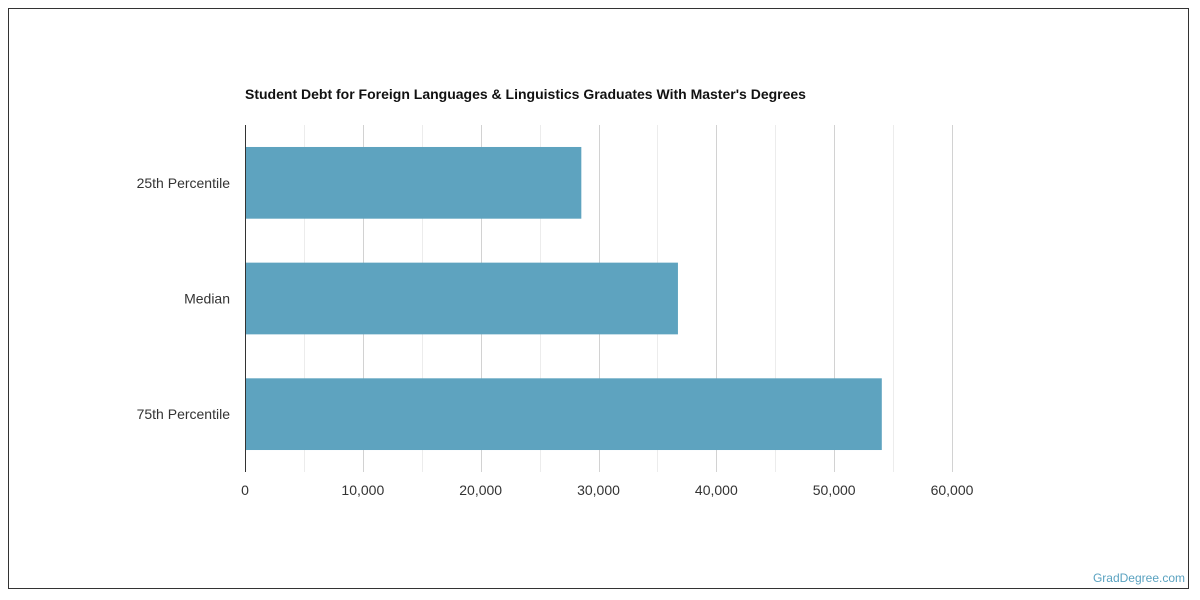 Image resolution: width=1200 pixels, height=600 pixels. What do you see at coordinates (598, 490) in the screenshot?
I see `x-tick-label: 30,000` at bounding box center [598, 490].